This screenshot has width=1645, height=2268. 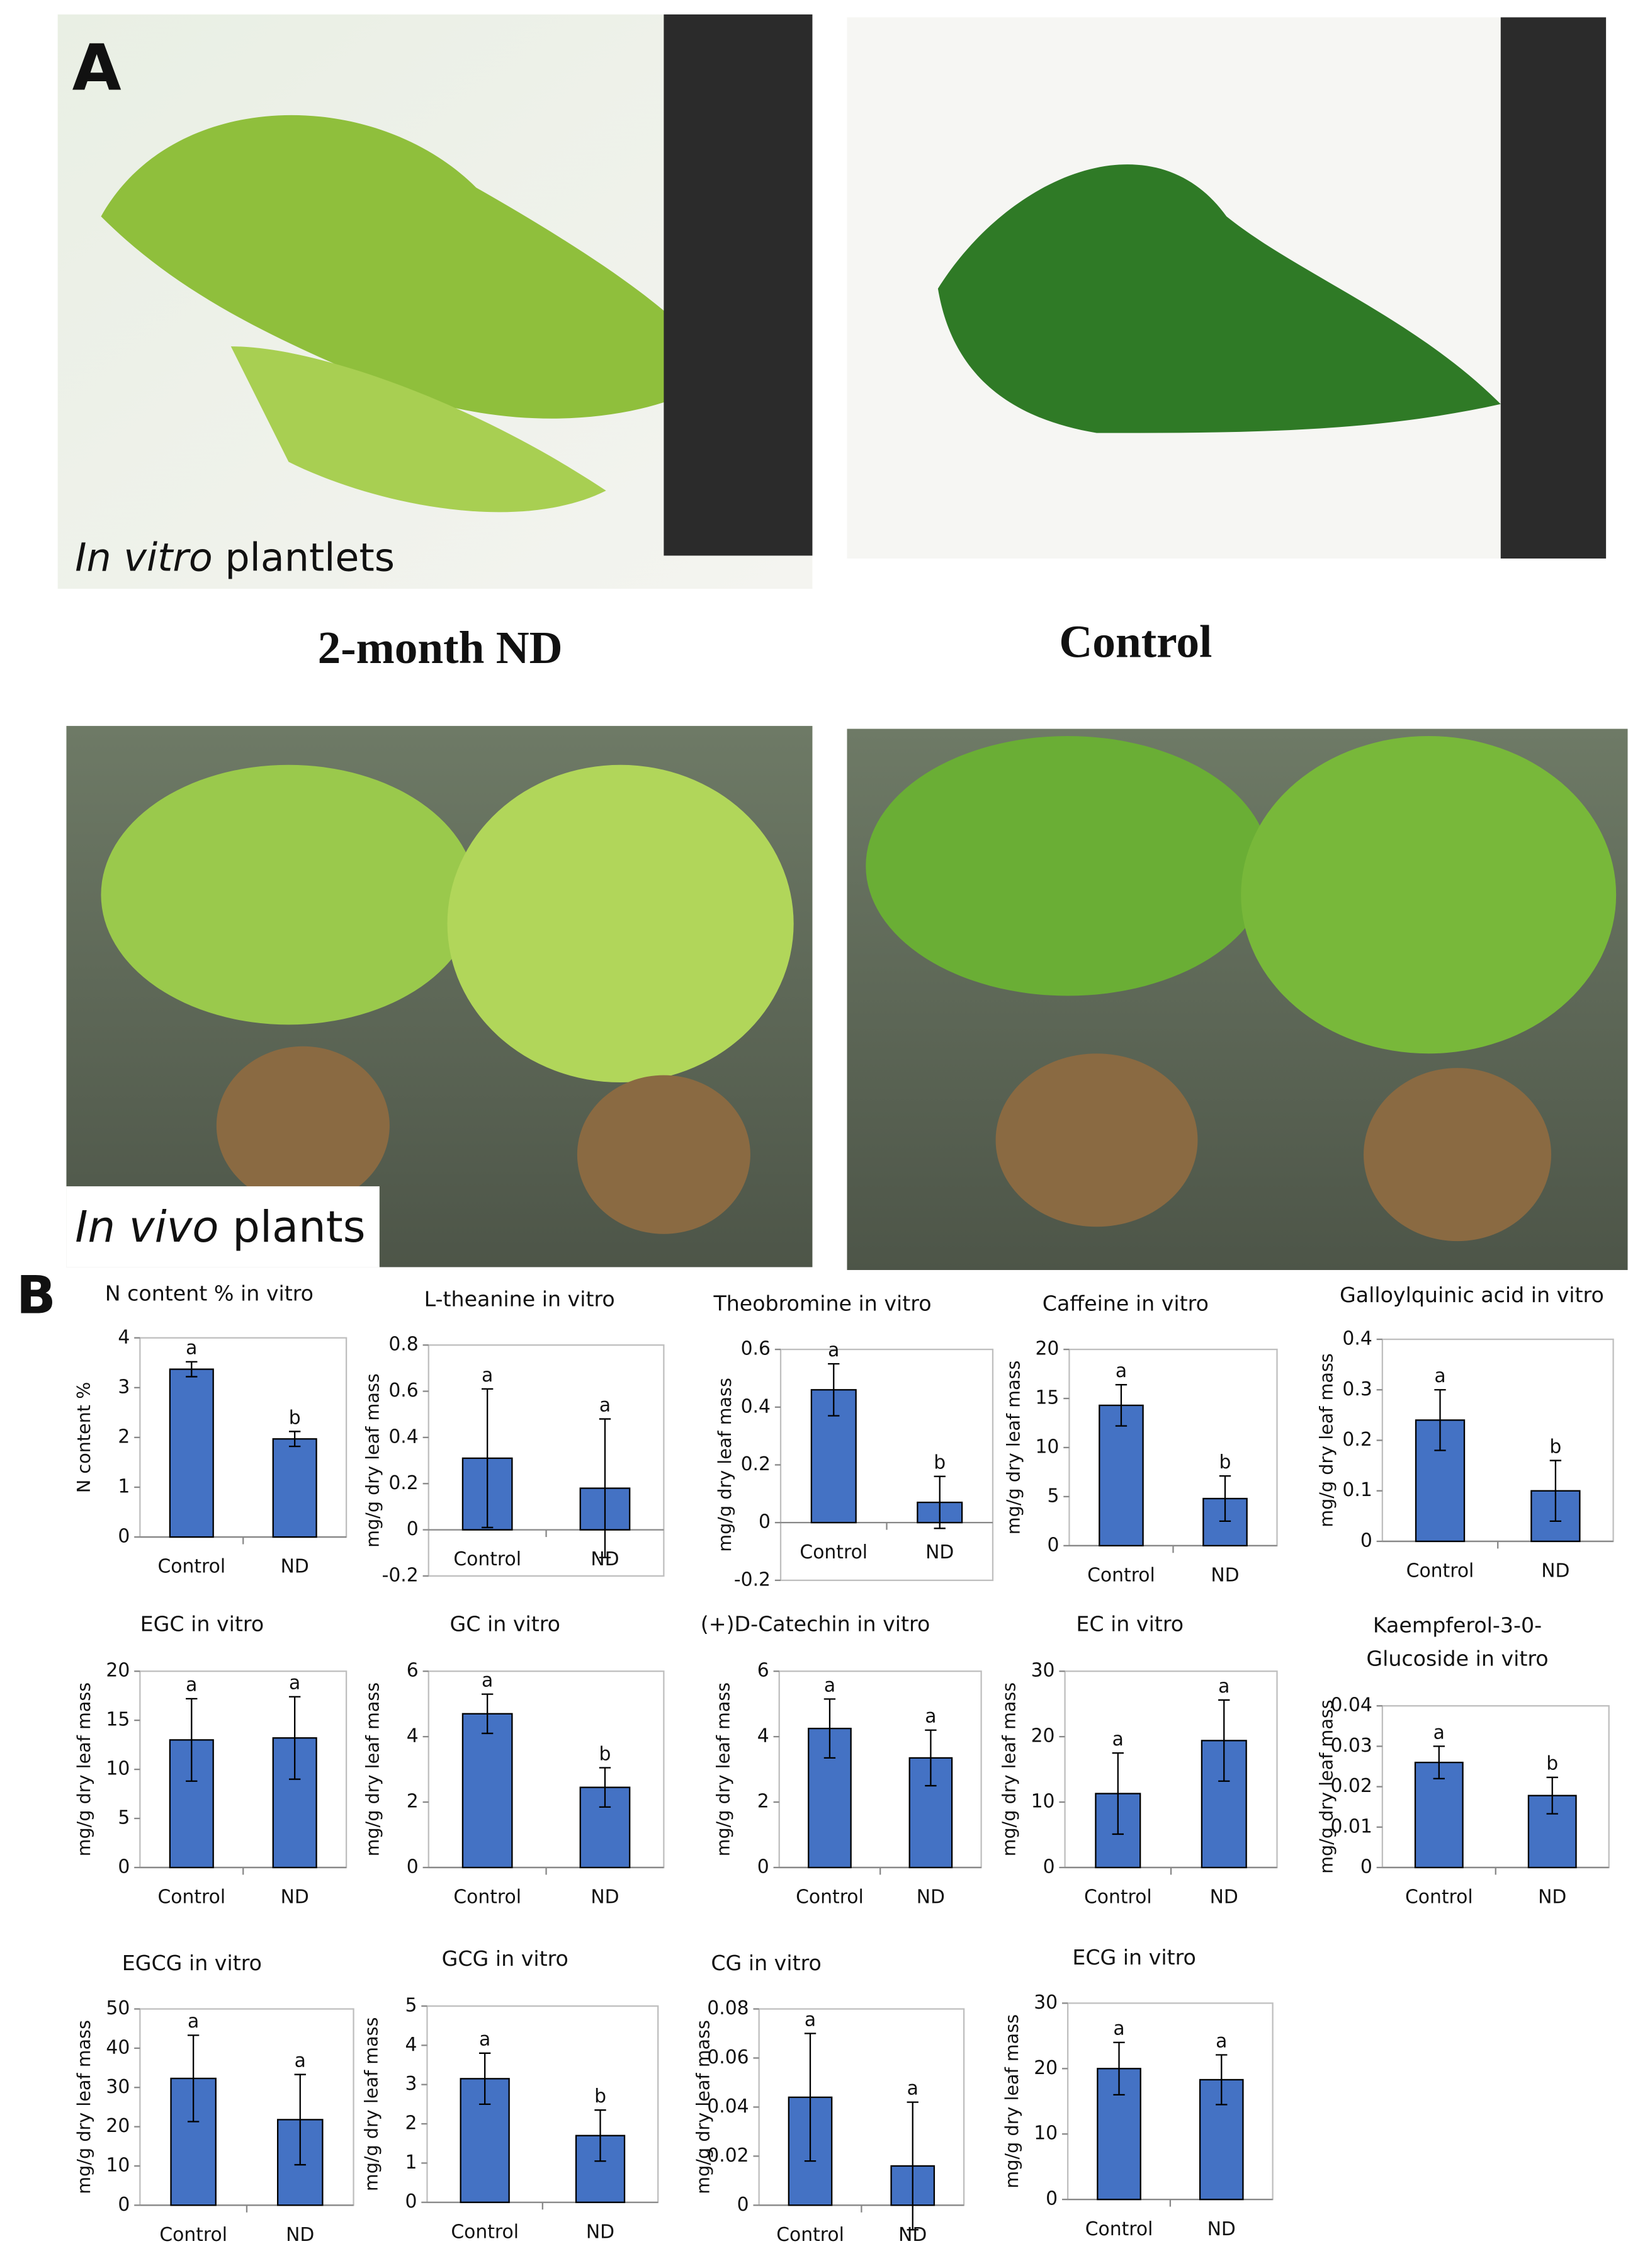 What do you see at coordinates (1126, 1304) in the screenshot?
I see `chart-title: Caffeine in vitro` at bounding box center [1126, 1304].